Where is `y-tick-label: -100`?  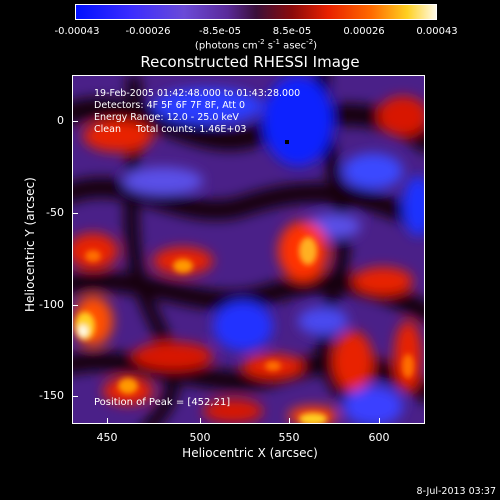 y-tick-label: -100 is located at coordinates (51, 304).